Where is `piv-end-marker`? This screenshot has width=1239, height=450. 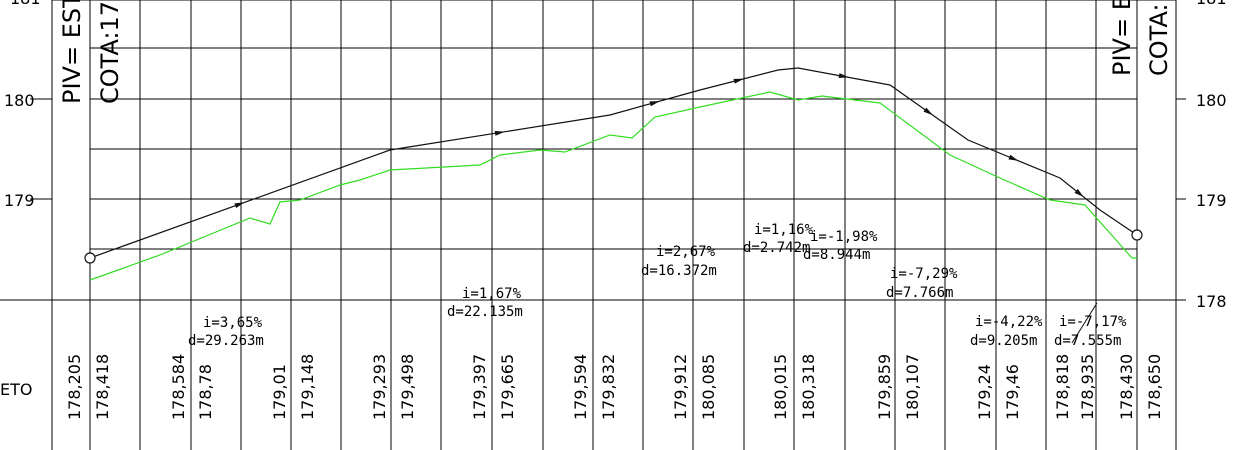 piv-end-marker is located at coordinates (1137, 235).